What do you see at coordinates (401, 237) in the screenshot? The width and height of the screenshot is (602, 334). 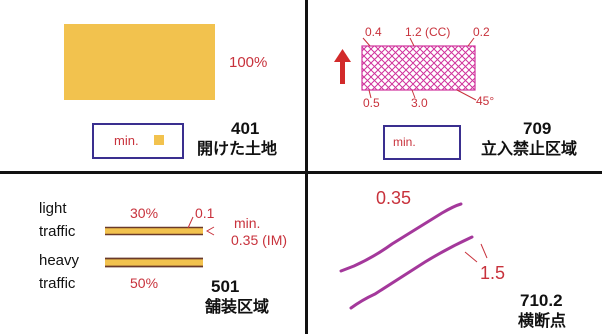 I see `crossing-line-upper` at bounding box center [401, 237].